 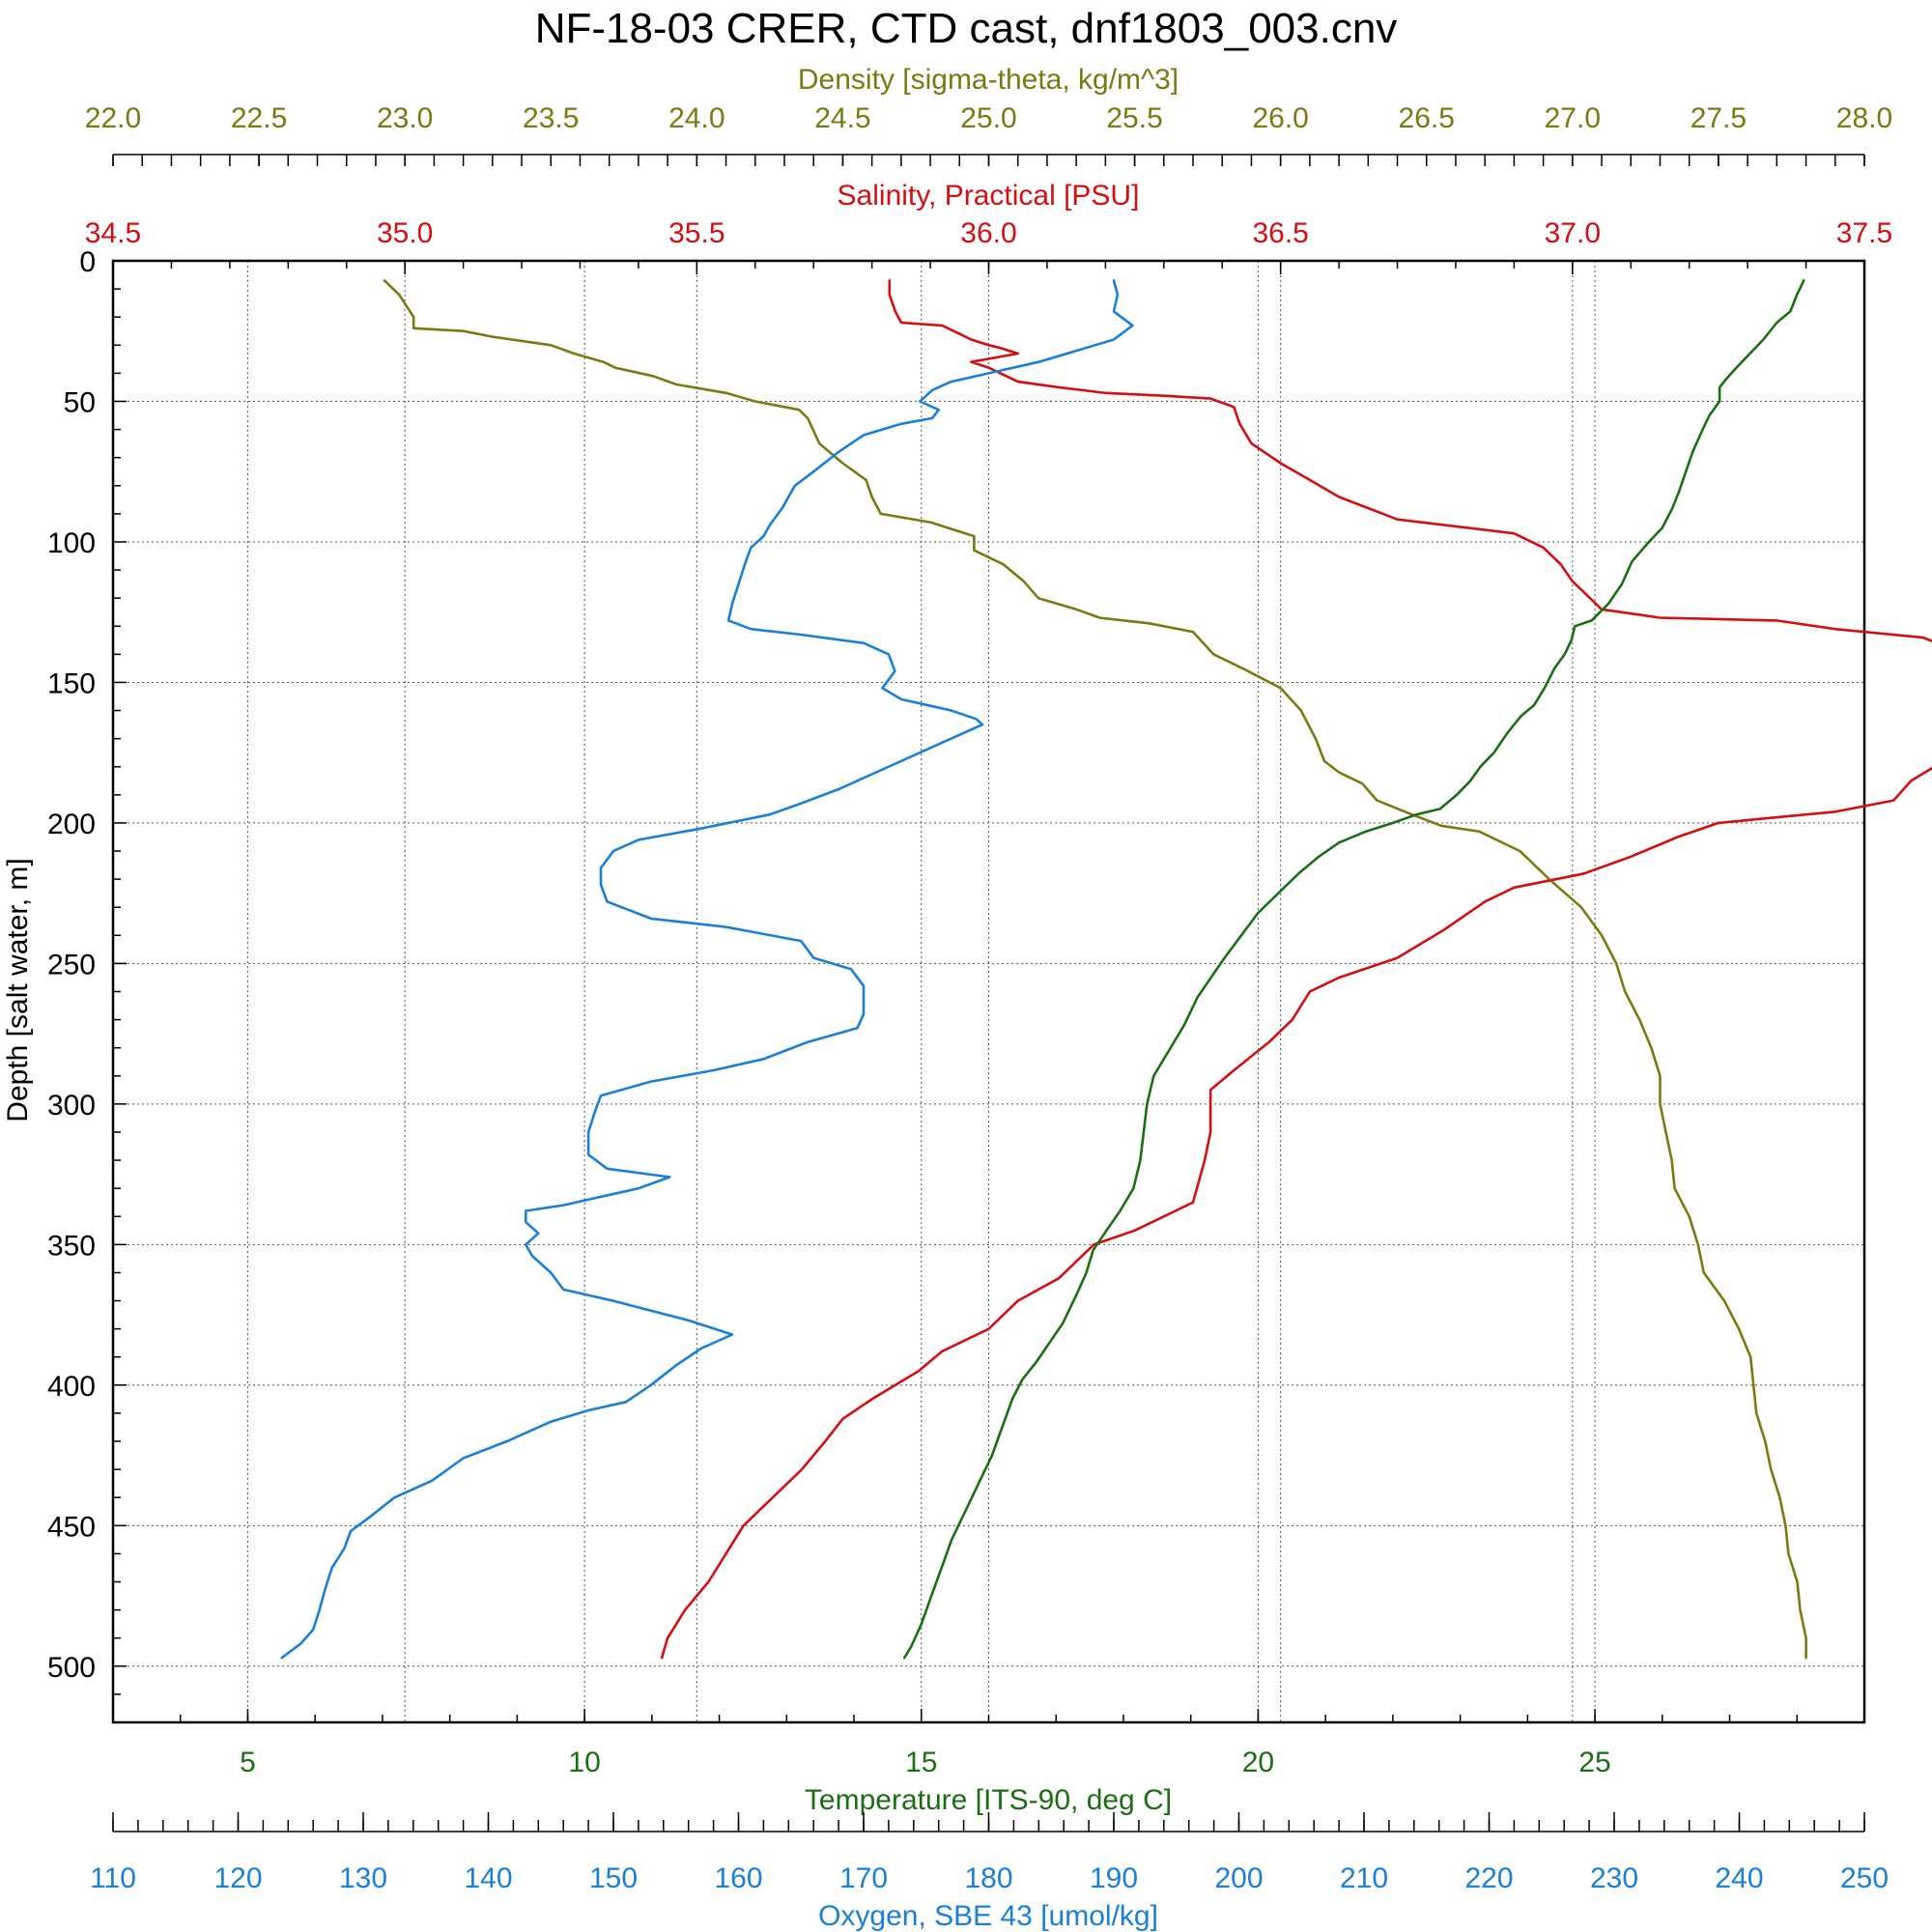 I want to click on density-tick-label: 25.0, so click(x=988, y=118).